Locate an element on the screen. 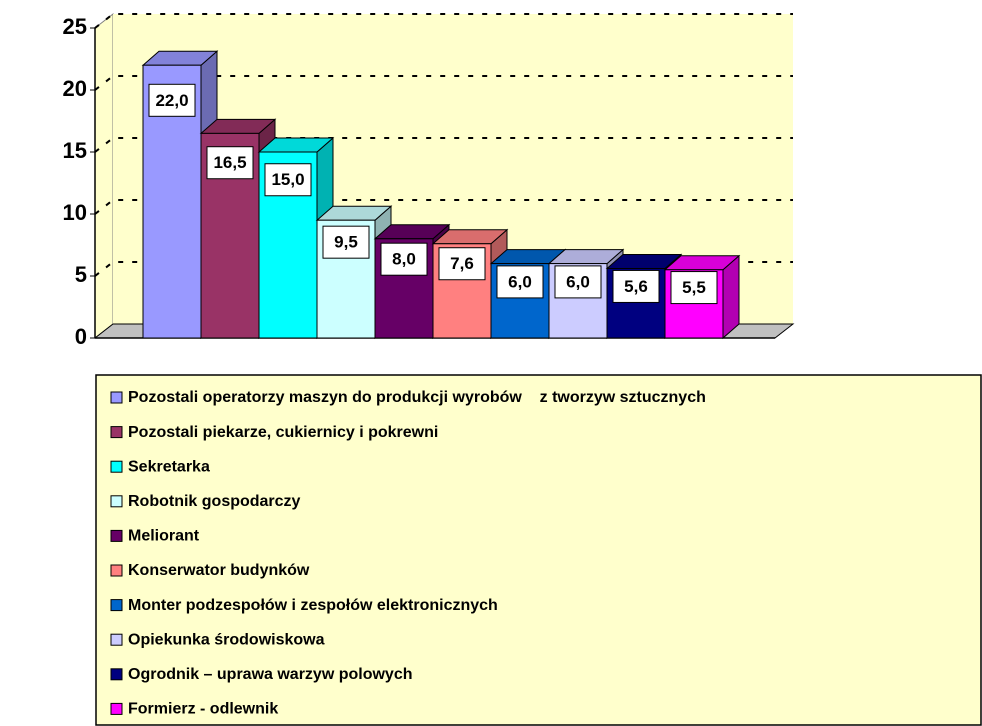 The width and height of the screenshot is (982, 726). value-label: 5,5 is located at coordinates (694, 287).